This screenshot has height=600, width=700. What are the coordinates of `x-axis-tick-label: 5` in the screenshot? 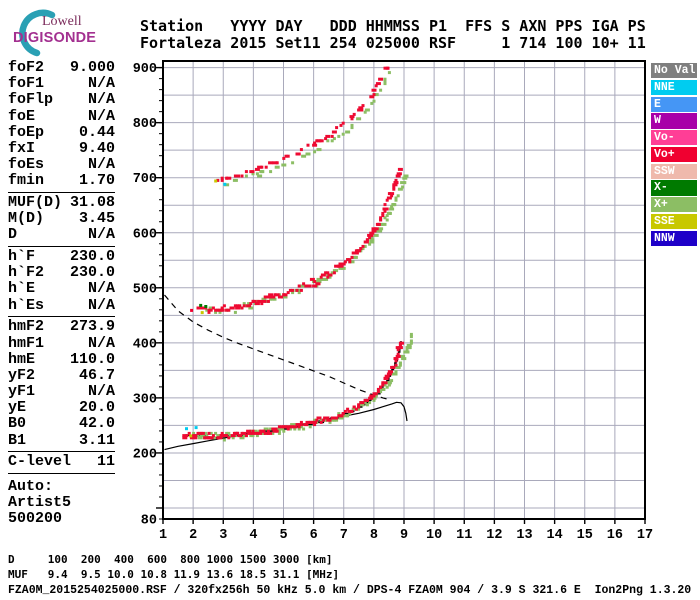 It's located at (283, 535).